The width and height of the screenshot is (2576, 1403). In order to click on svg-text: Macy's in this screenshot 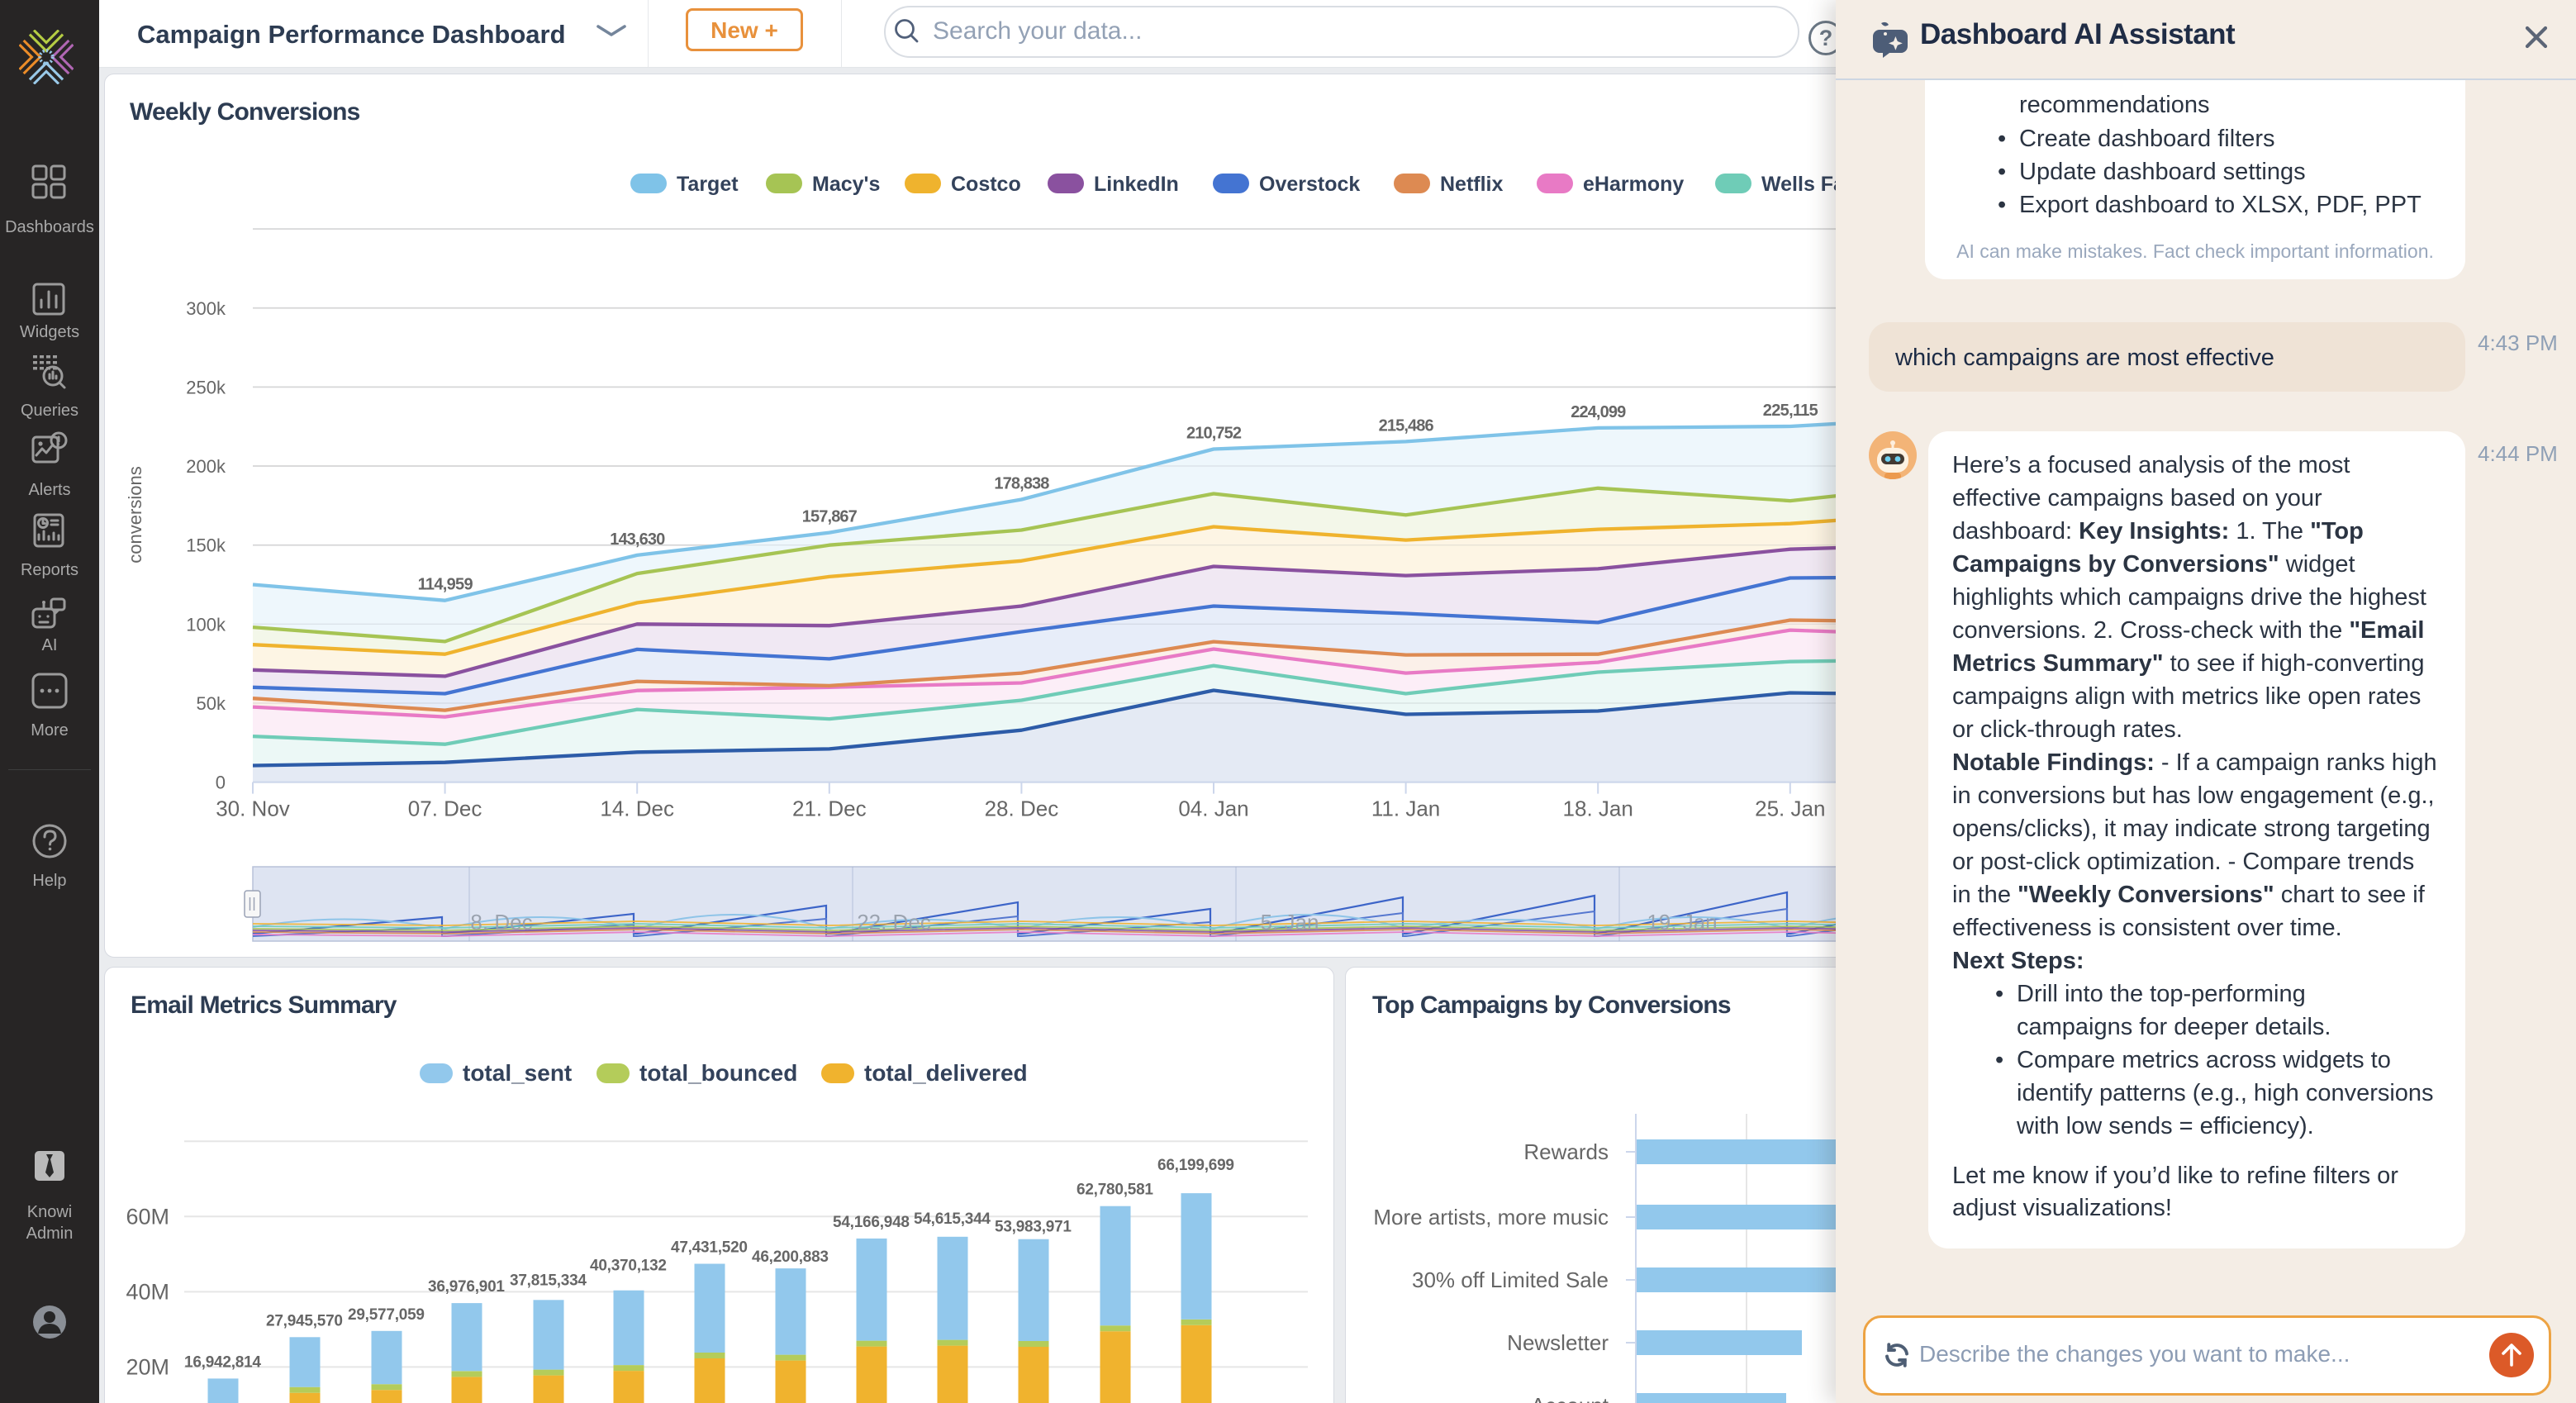, I will do `click(846, 184)`.